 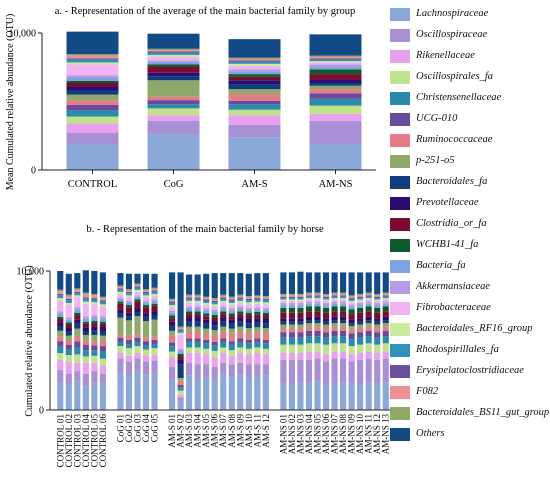 What do you see at coordinates (173, 88) in the screenshot?
I see `chart-a-bar-segment-cog-p-251-o5` at bounding box center [173, 88].